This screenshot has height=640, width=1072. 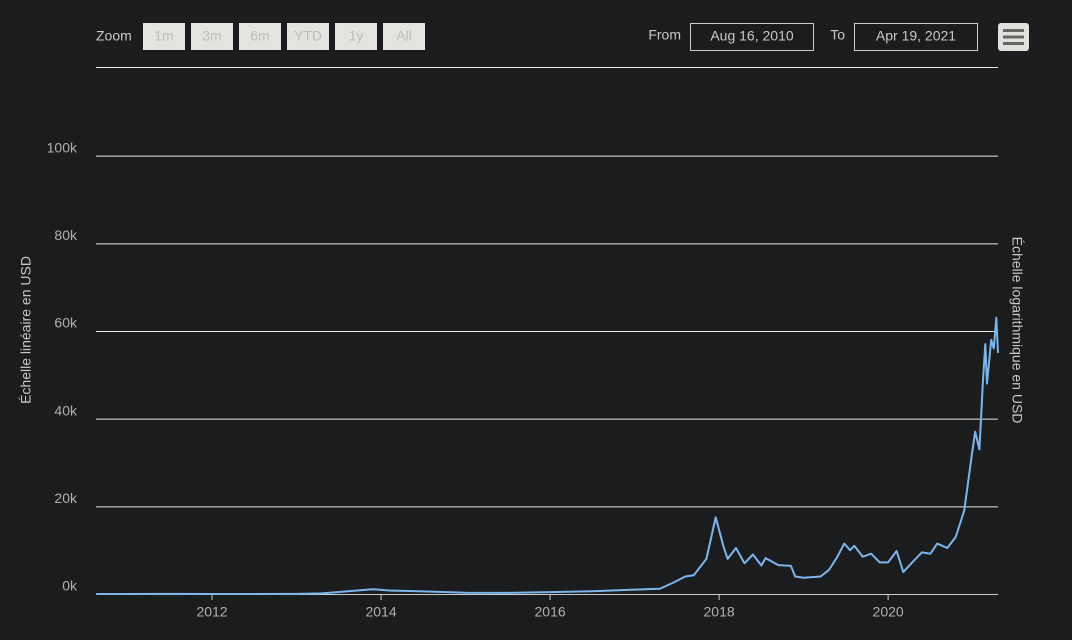 What do you see at coordinates (888, 612) in the screenshot?
I see `x-tick-label: 2020` at bounding box center [888, 612].